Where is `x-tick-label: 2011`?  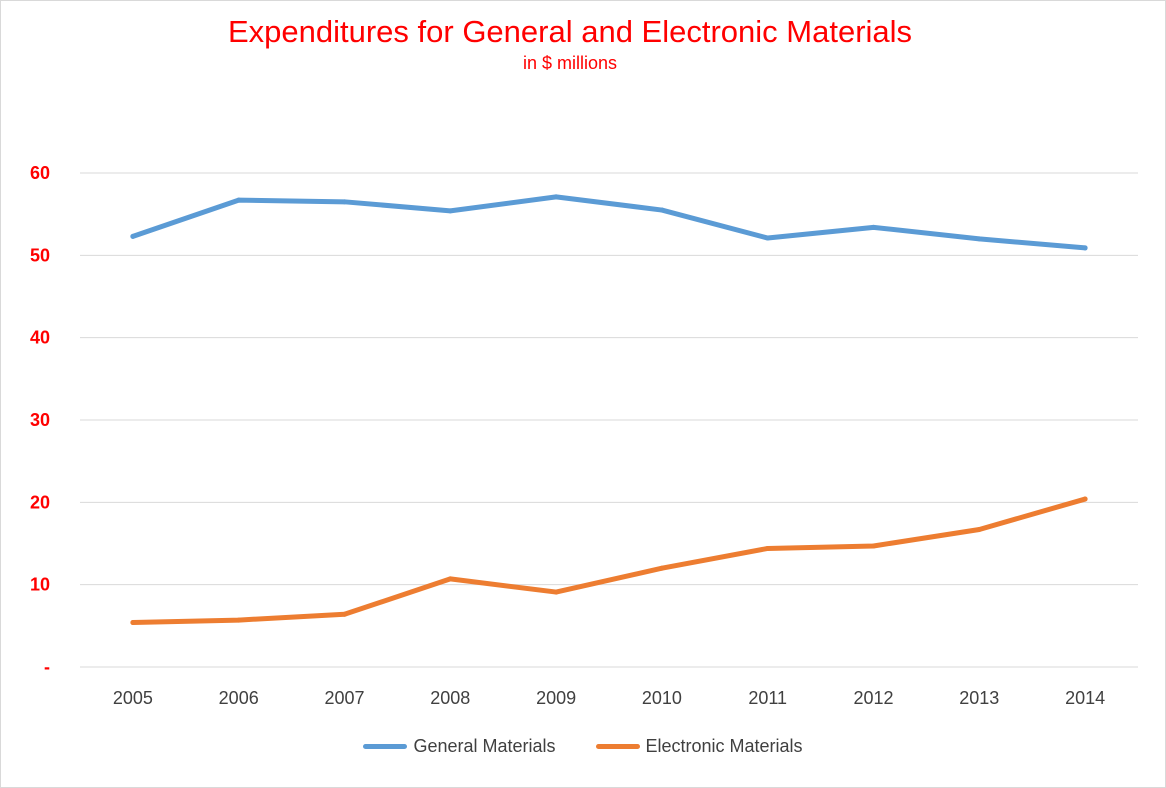
x-tick-label: 2011 is located at coordinates (767, 698).